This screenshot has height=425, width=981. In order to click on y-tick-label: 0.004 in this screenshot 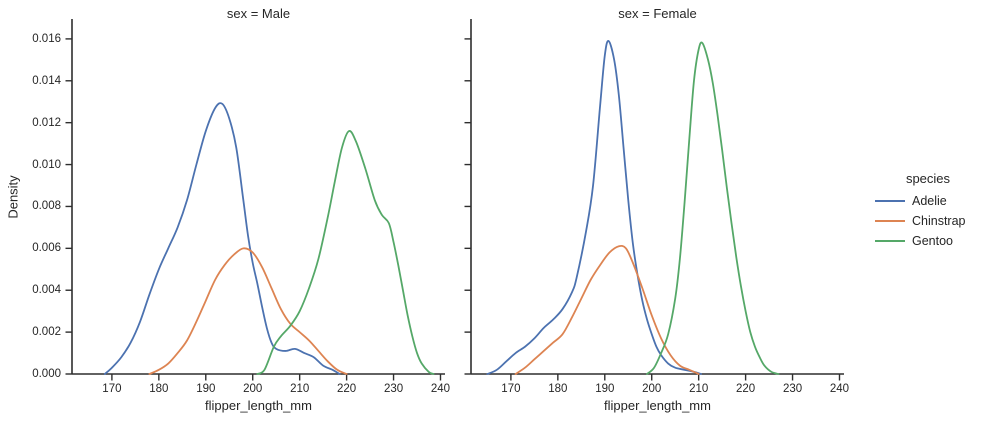, I will do `click(46, 290)`.